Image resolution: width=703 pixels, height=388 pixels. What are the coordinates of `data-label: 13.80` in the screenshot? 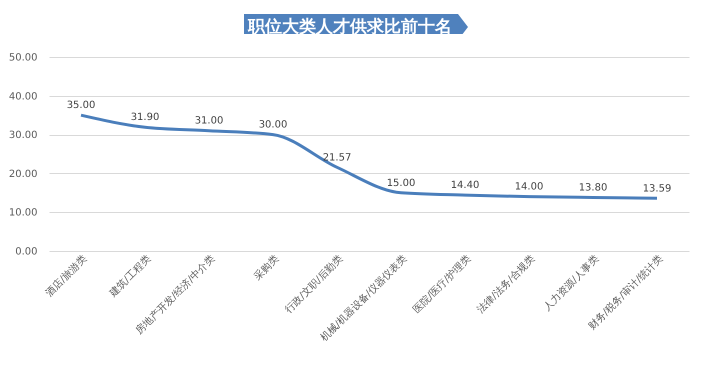 It's located at (593, 188).